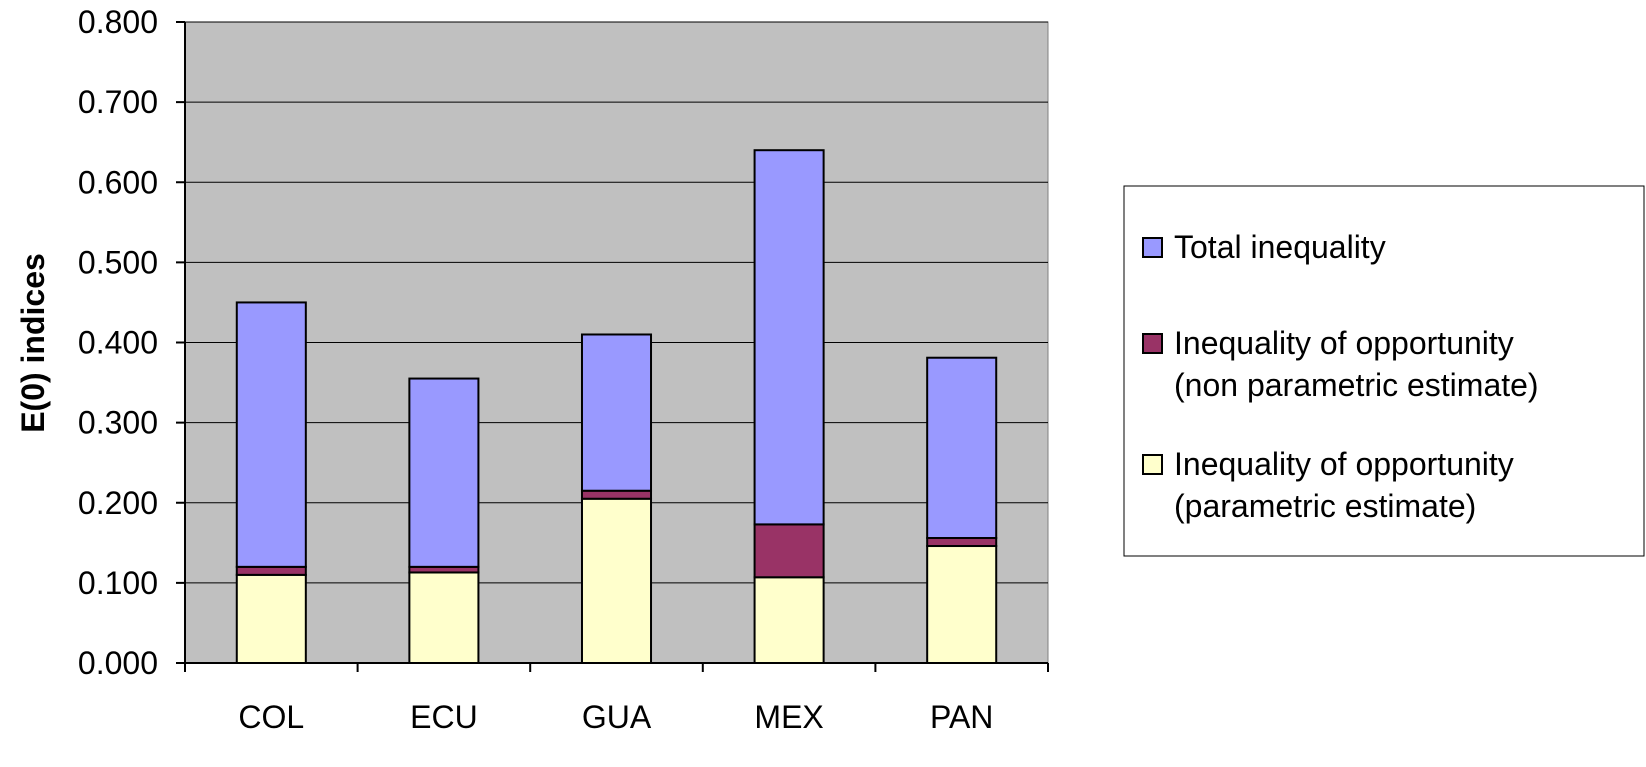 This screenshot has height=767, width=1646. What do you see at coordinates (118, 503) in the screenshot?
I see `y-tick-label: 0.200` at bounding box center [118, 503].